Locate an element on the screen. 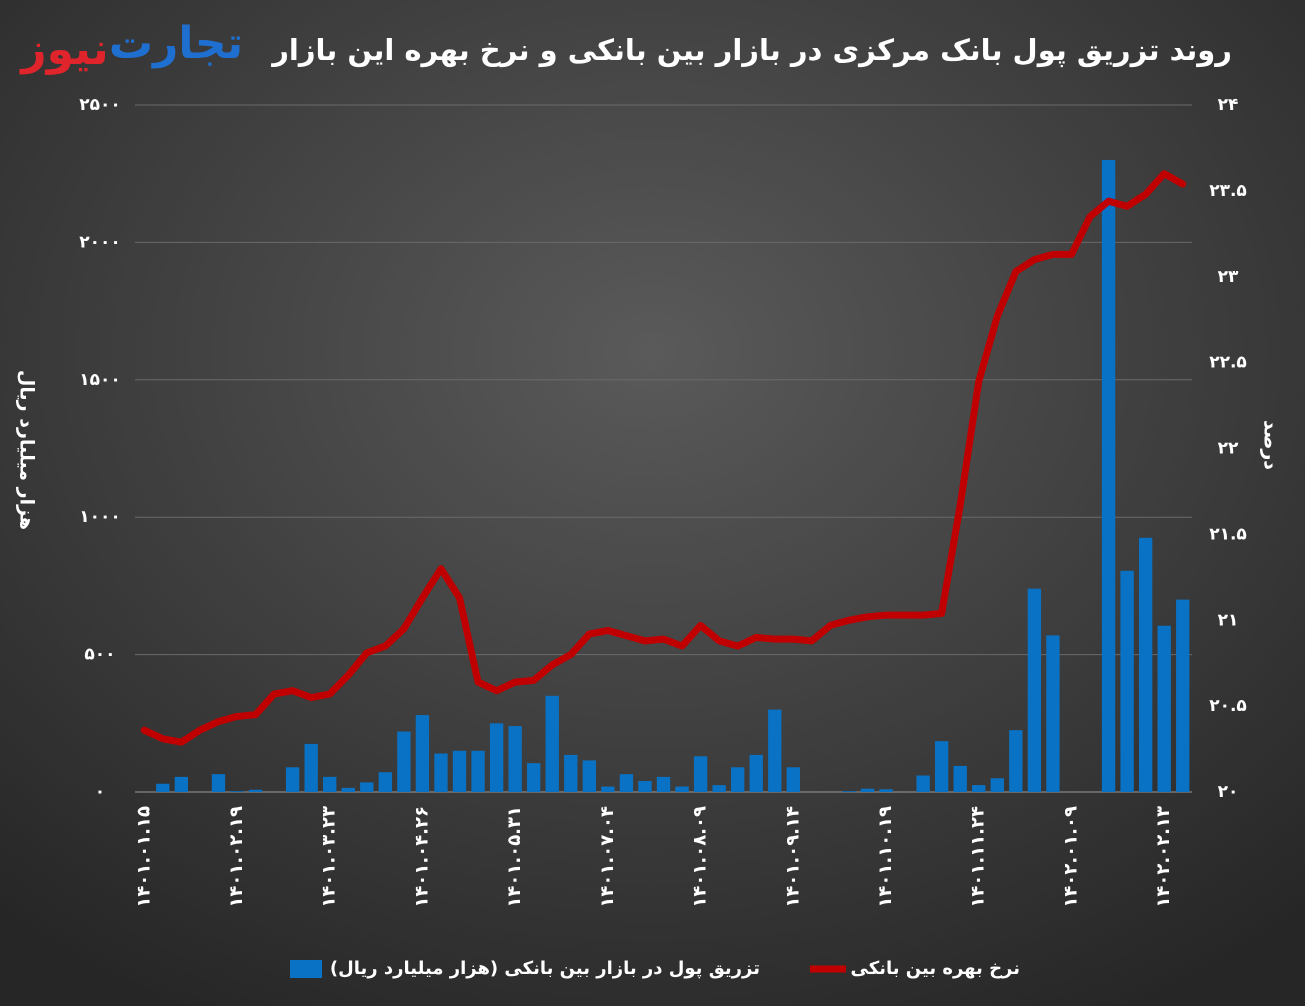 The height and width of the screenshot is (1006, 1305). x-tick-label: ۱۴۰۱.۱۰.۱۹ is located at coordinates (885, 857).